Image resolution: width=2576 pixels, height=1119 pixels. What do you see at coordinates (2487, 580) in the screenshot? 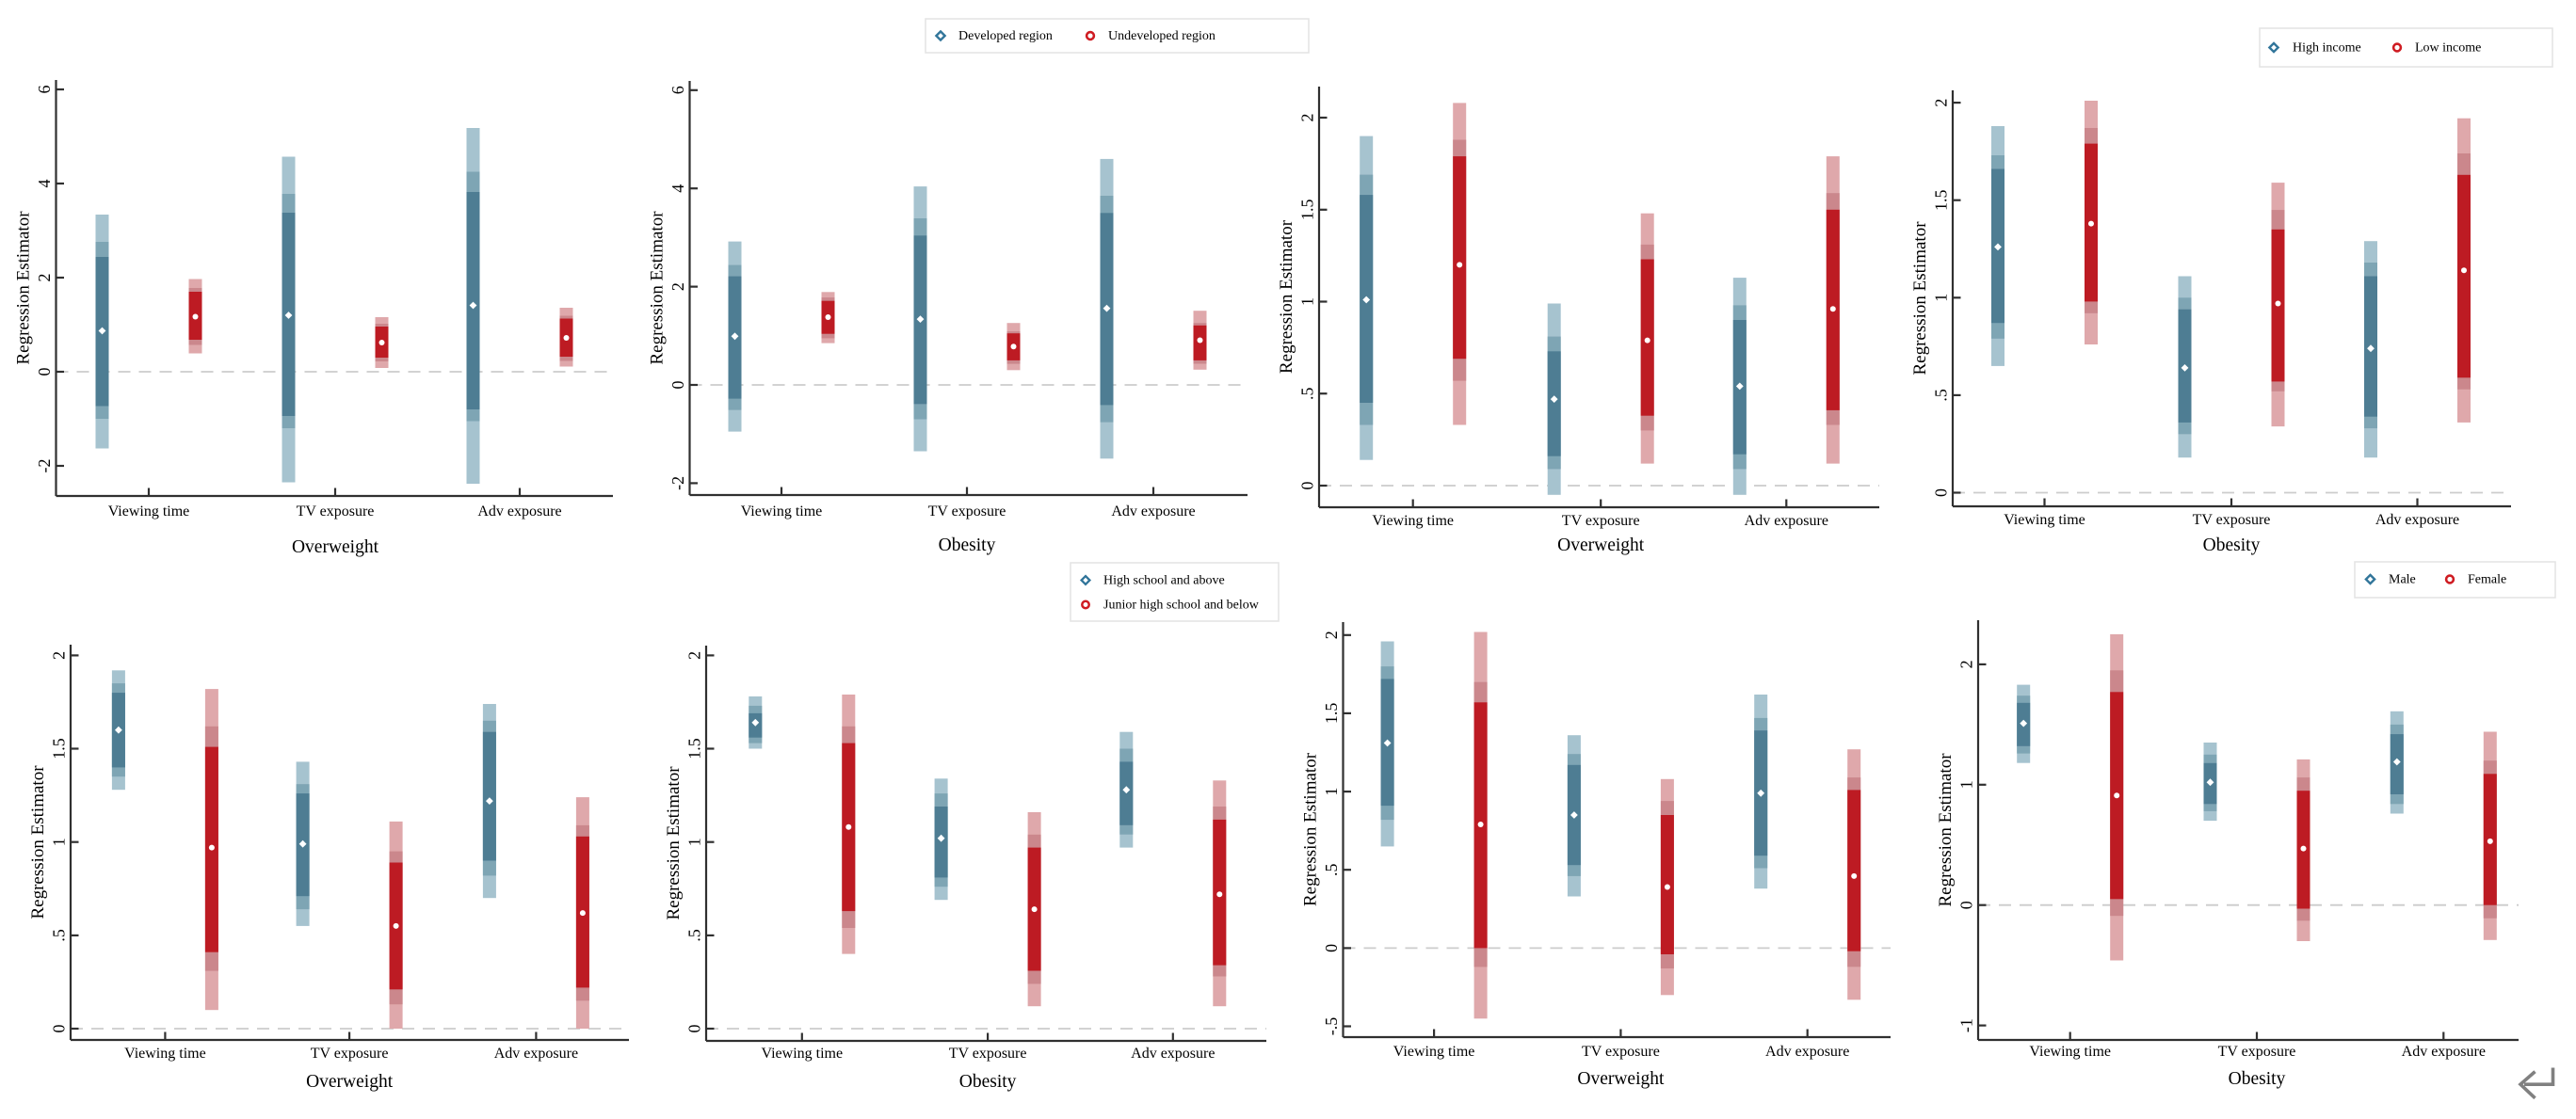
I see `svg-text: Female` at bounding box center [2487, 580].